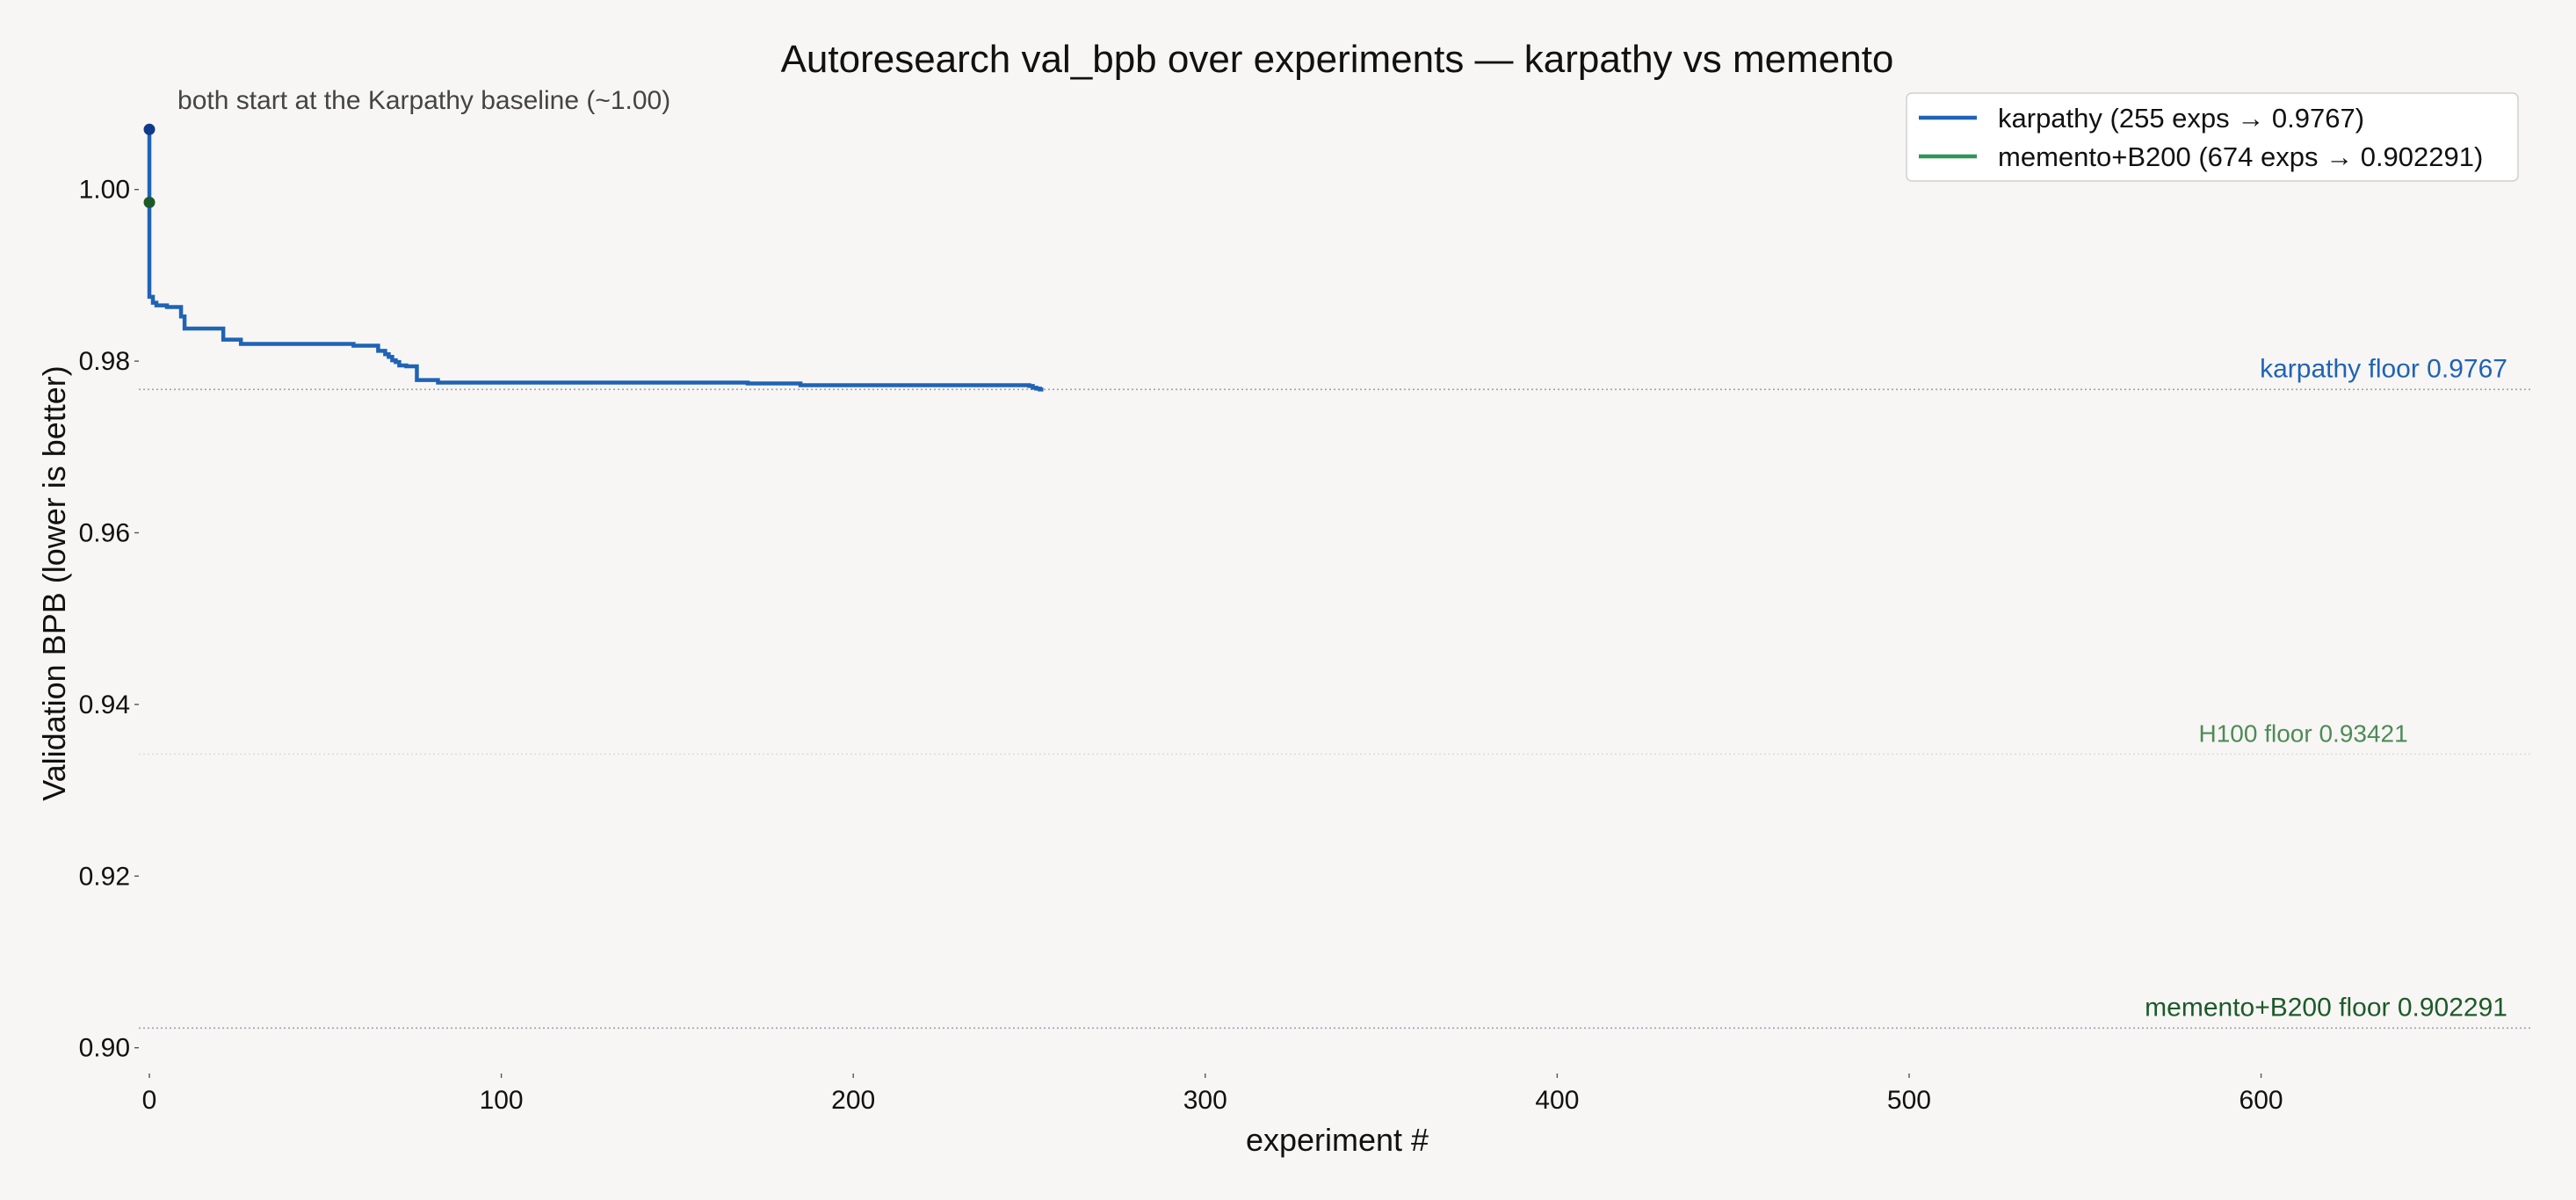 The height and width of the screenshot is (1200, 2576). What do you see at coordinates (1205, 1100) in the screenshot?
I see `x-tick-label-3: 300` at bounding box center [1205, 1100].